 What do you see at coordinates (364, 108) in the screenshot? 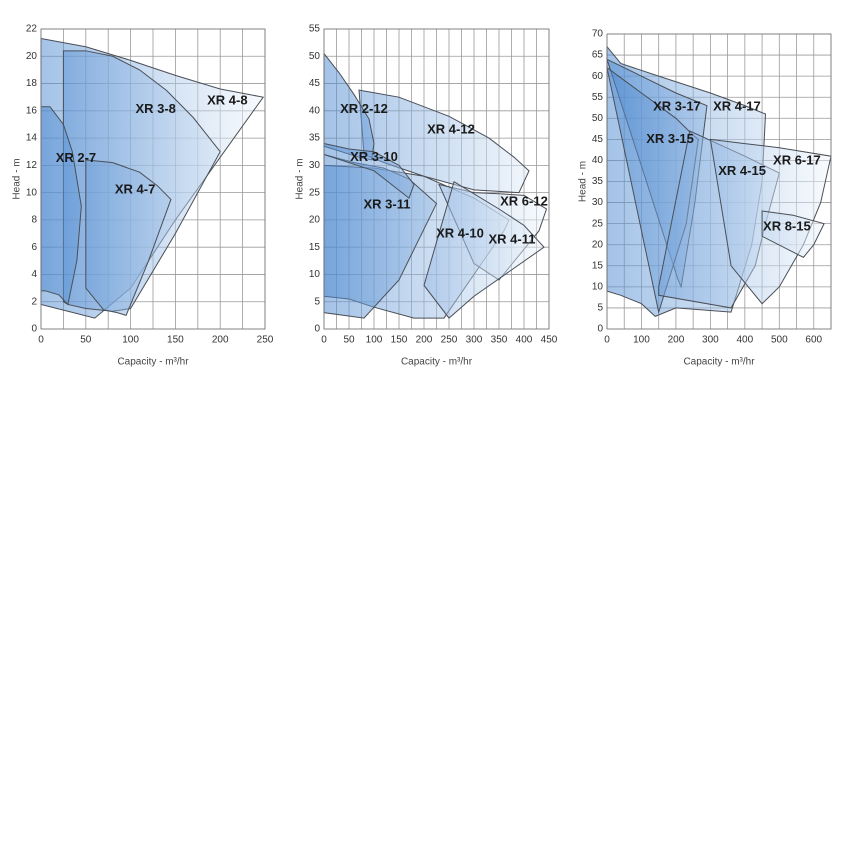
I see `region-label: XR 2-12` at bounding box center [364, 108].